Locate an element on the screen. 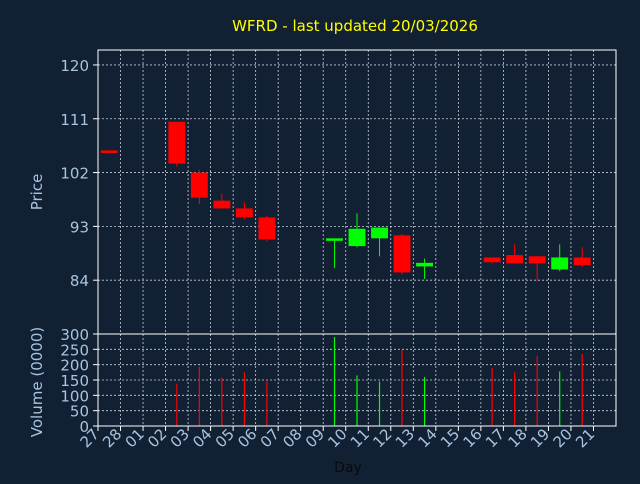 The width and height of the screenshot is (640, 484). price-tick-label: 102 is located at coordinates (74, 174).